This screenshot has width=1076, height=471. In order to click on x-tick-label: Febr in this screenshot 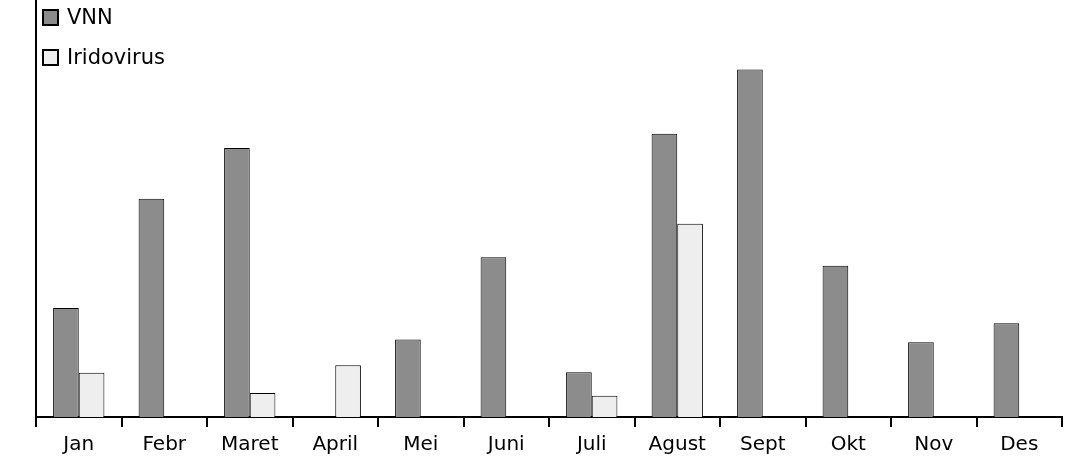, I will do `click(164, 443)`.